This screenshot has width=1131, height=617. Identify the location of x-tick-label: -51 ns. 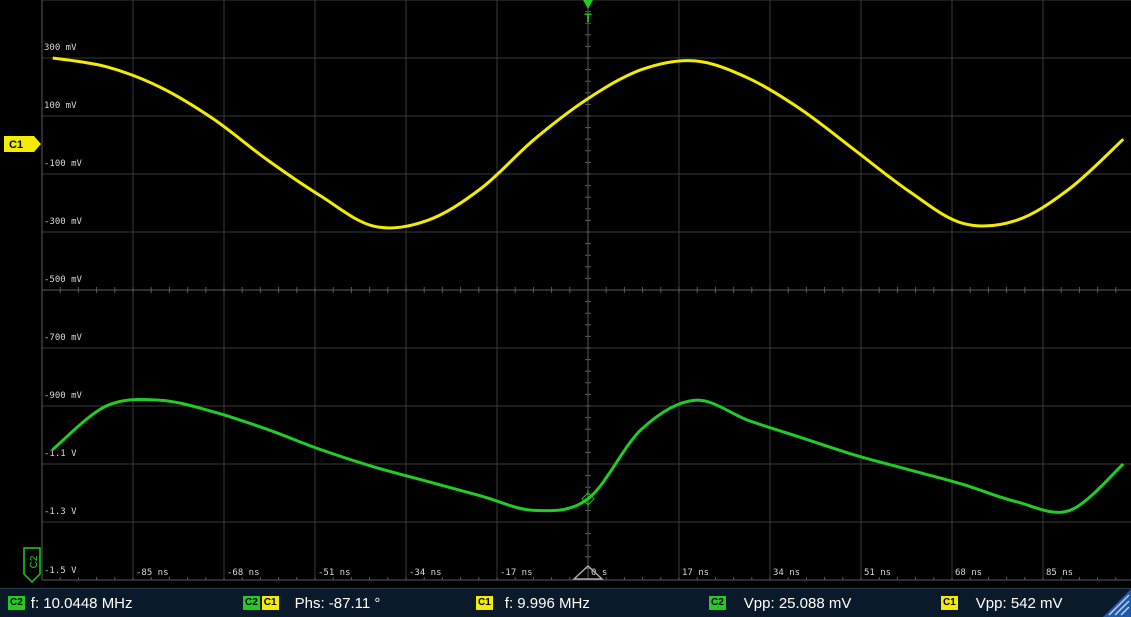
(334, 573).